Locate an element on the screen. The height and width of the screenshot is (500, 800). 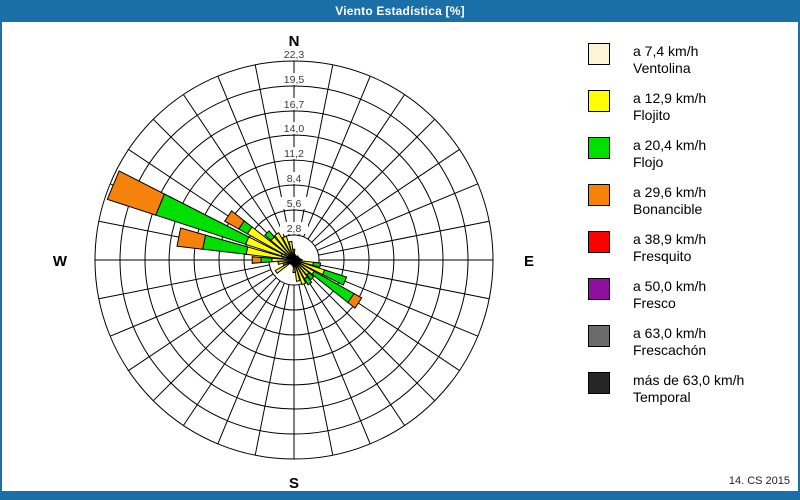
legend-item-fresquito: a 38,9 km/h Fresquito is located at coordinates (690, 248).